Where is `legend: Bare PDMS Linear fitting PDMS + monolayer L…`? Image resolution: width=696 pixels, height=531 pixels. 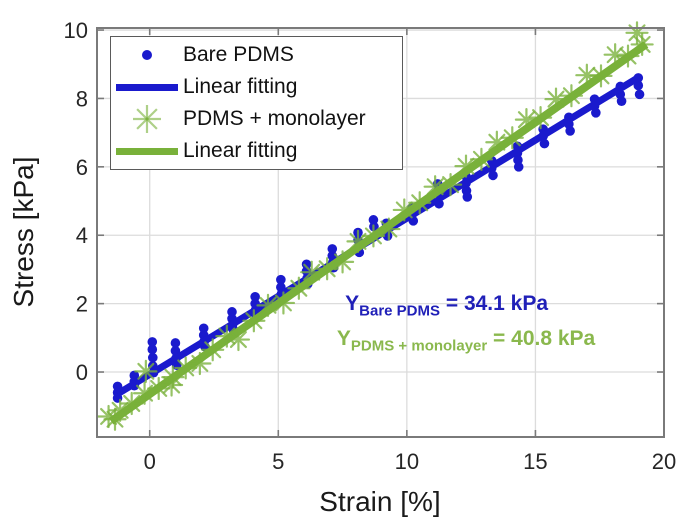 legend: Bare PDMS Linear fitting PDMS + monolayer L… is located at coordinates (256, 103).